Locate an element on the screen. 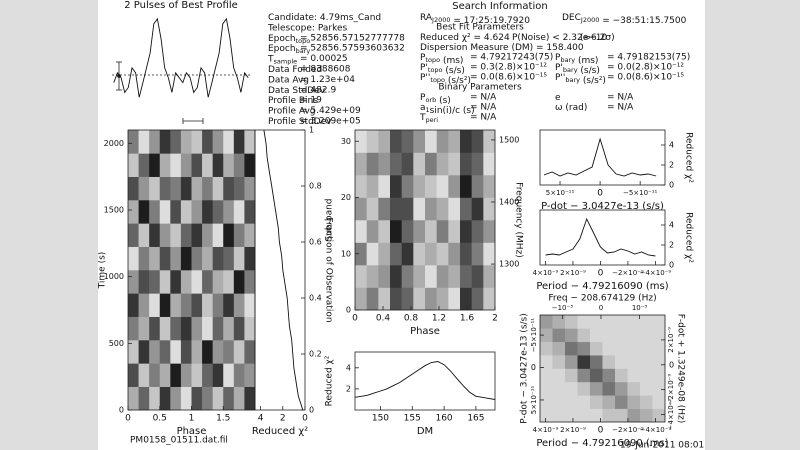 The height and width of the screenshot is (450, 800). y-axis-label: Sub-band is located at coordinates (330, 219).